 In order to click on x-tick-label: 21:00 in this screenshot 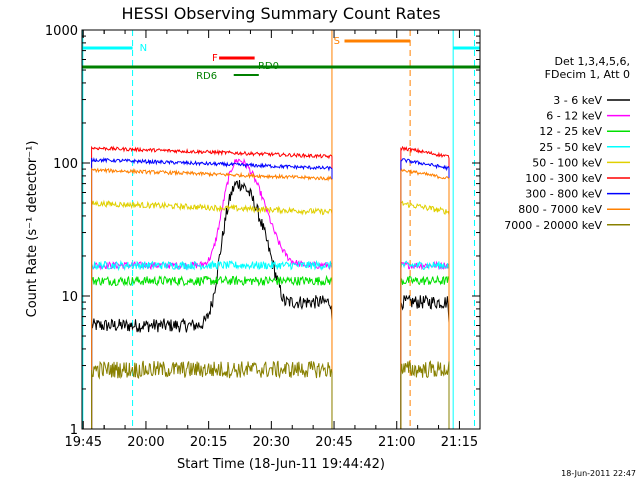, I will do `click(396, 442)`.